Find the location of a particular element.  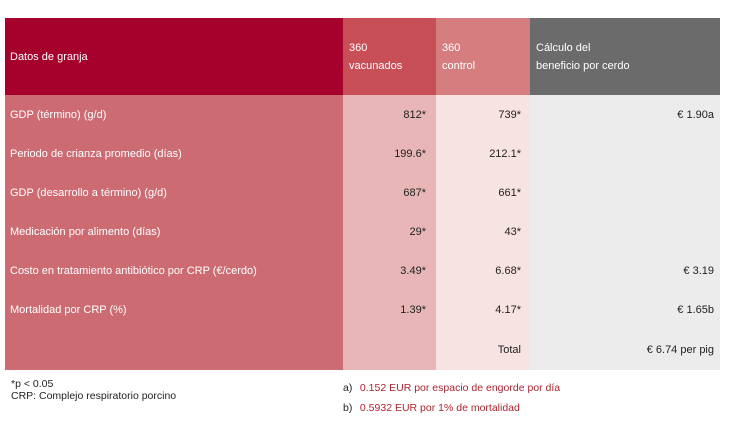

footnote-b: b) 0.5932 EUR por 1% de mortalidad is located at coordinates (451, 408).